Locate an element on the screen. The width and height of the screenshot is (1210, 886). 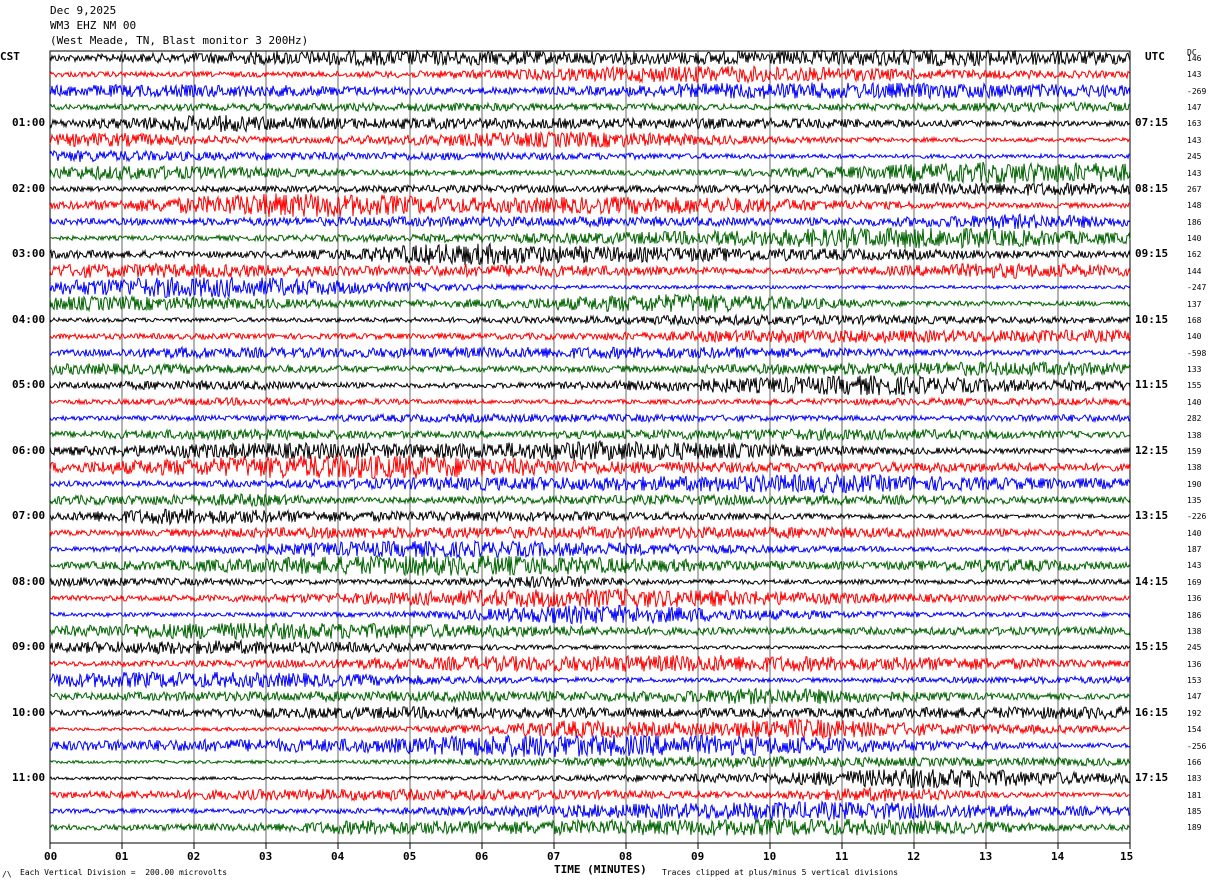
station-location: (West Meade, TN, Blast monitor 3 200Hz) is located at coordinates (179, 40).